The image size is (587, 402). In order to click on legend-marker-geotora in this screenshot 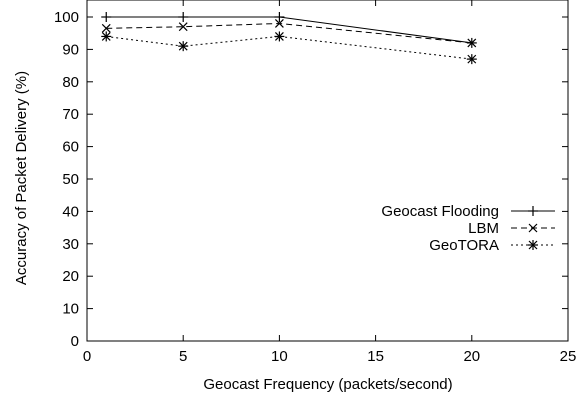, I will do `click(533, 245)`.